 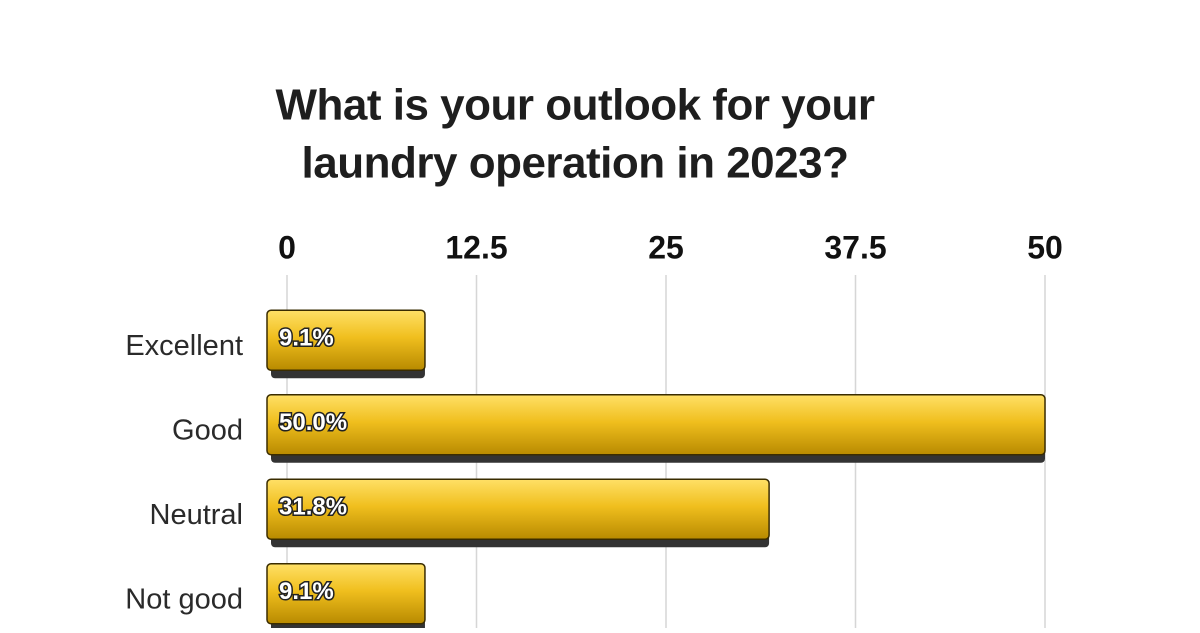 I want to click on y-tick-label: Neutral, so click(x=197, y=515).